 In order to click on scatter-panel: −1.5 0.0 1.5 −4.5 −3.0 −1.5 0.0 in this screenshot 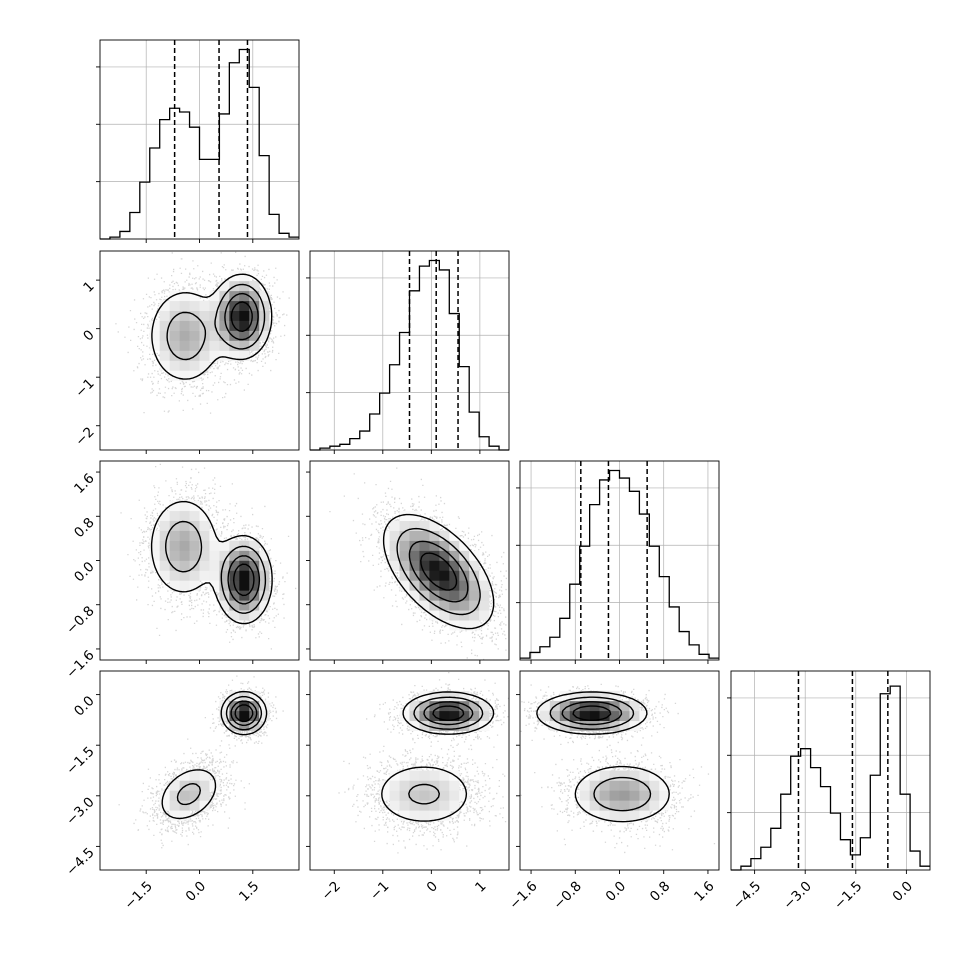, I will do `click(181, 791)`.